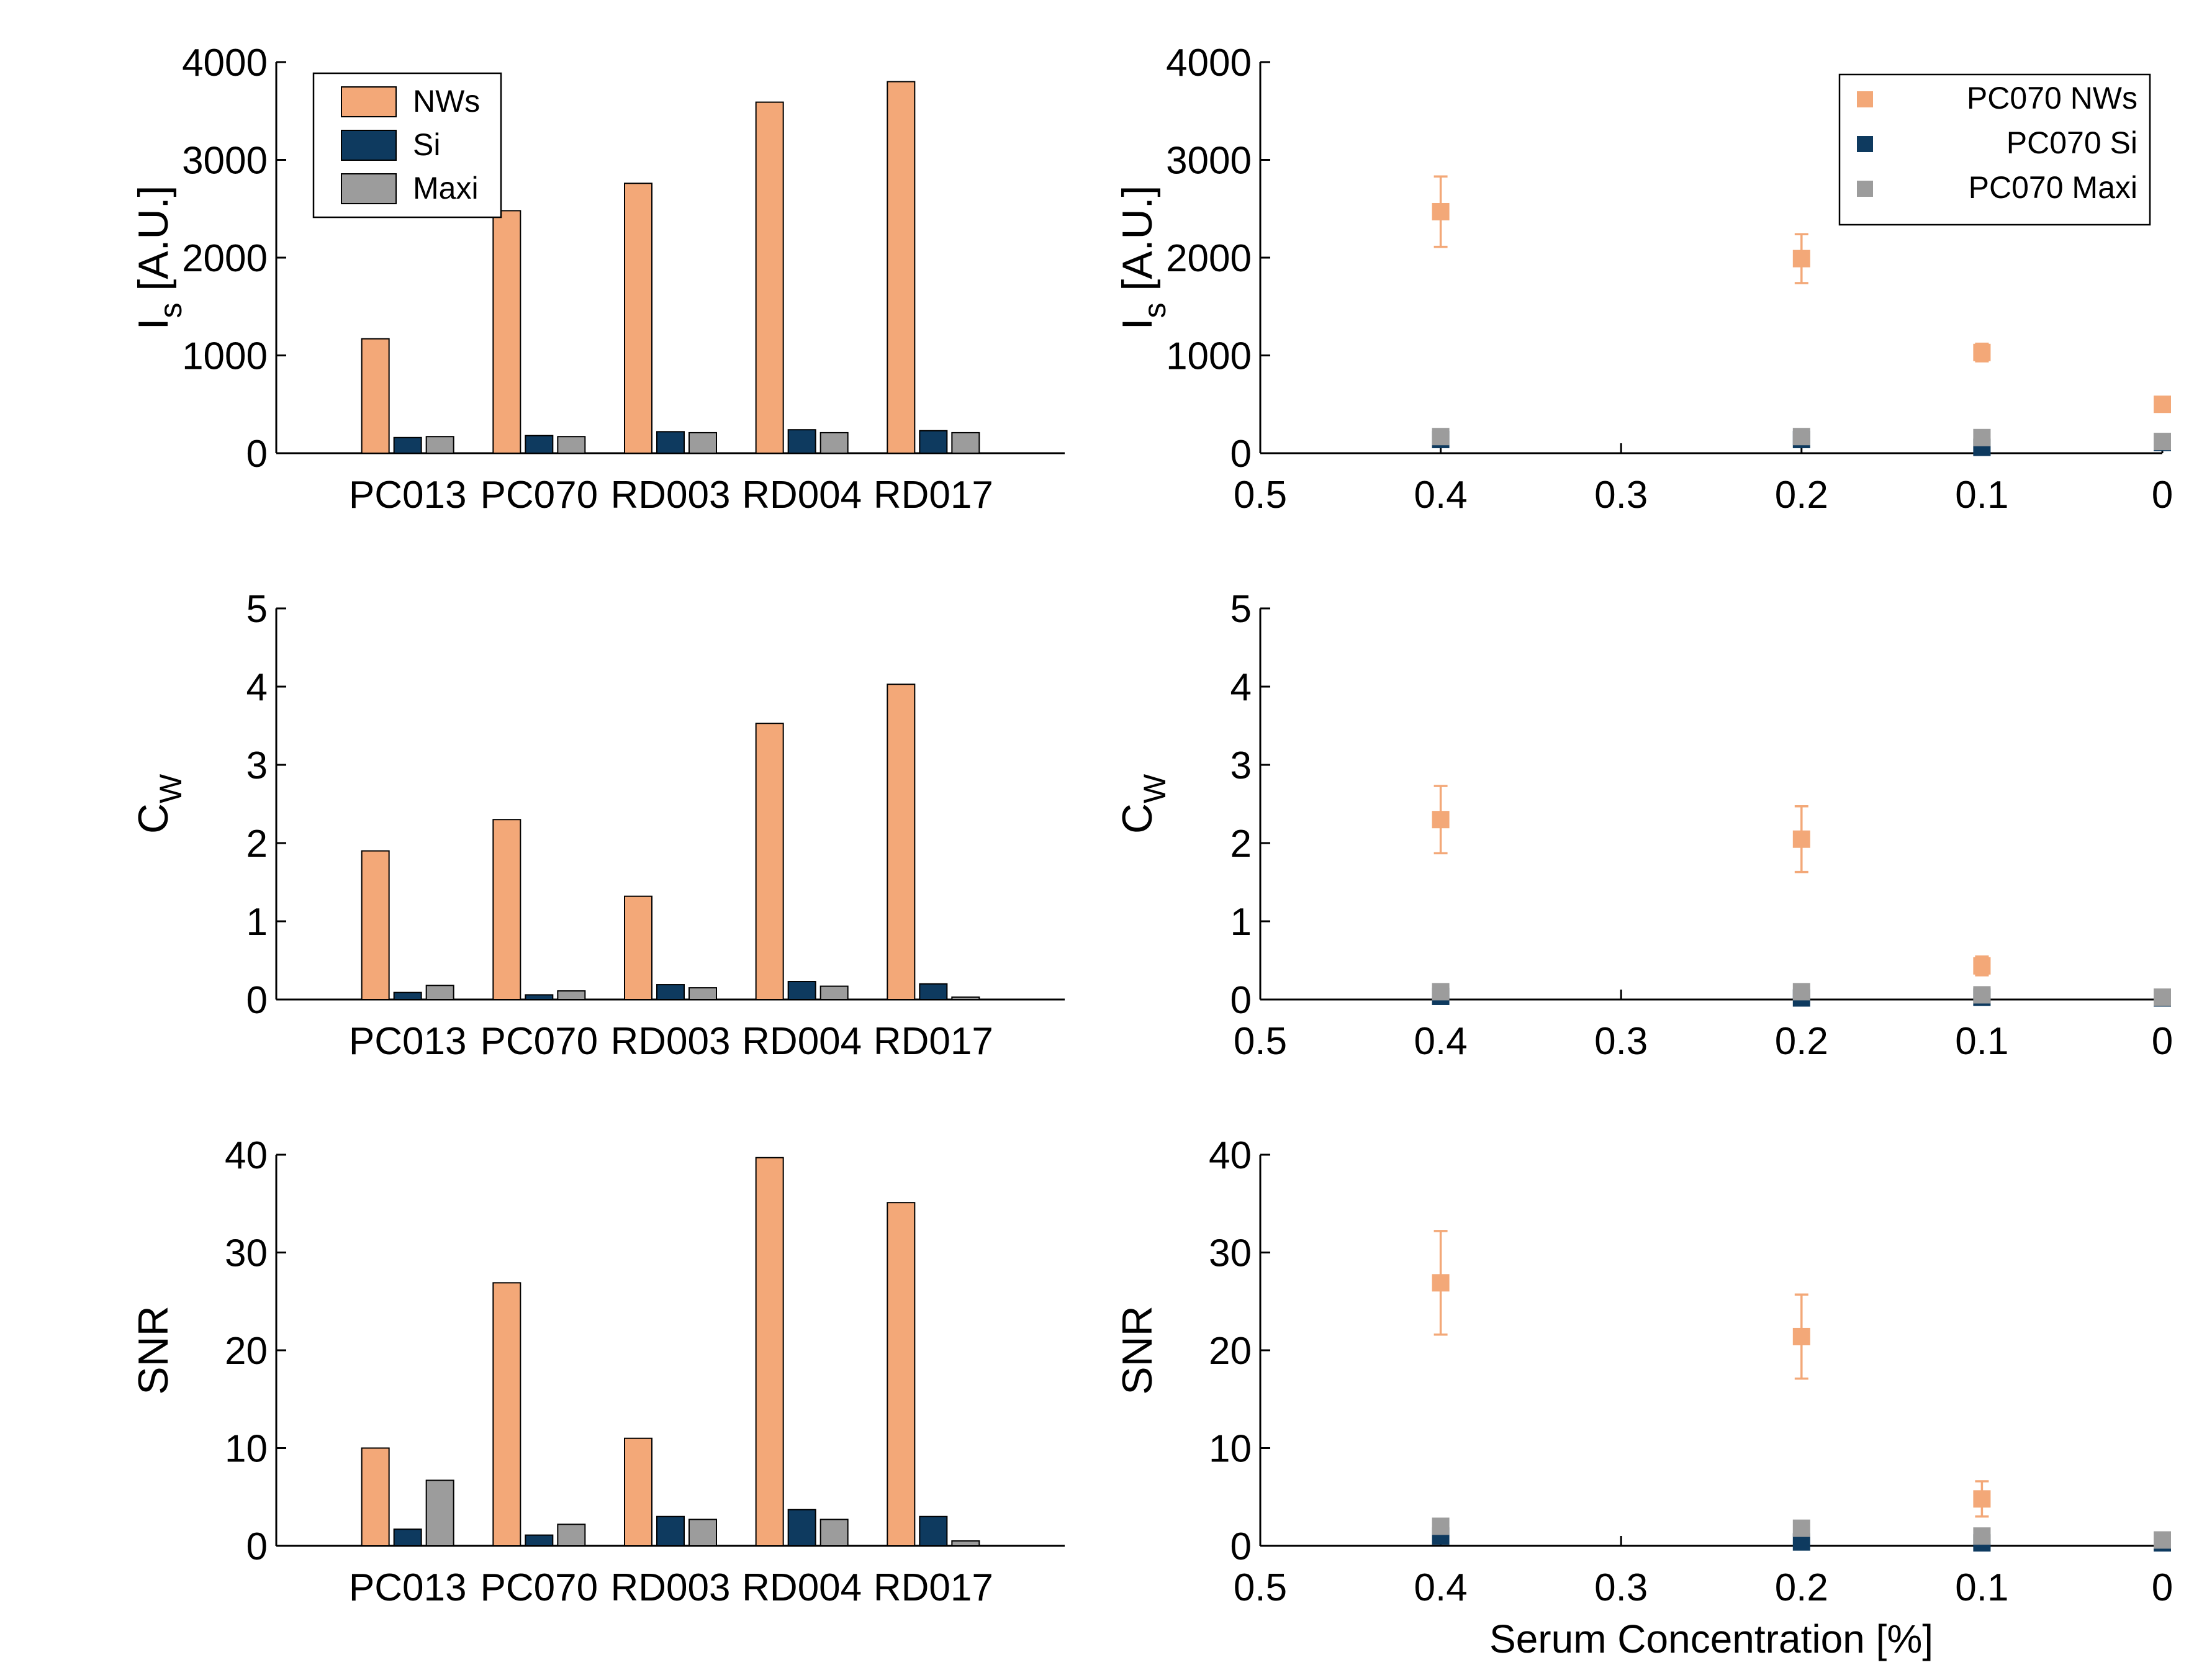 Image resolution: width=2212 pixels, height=1670 pixels. Describe the element at coordinates (597, 825) in the screenshot. I see `panel-3: 0 1 2 3 4 5 CW PC013 PC070 RD003 RD004 RD017` at that location.